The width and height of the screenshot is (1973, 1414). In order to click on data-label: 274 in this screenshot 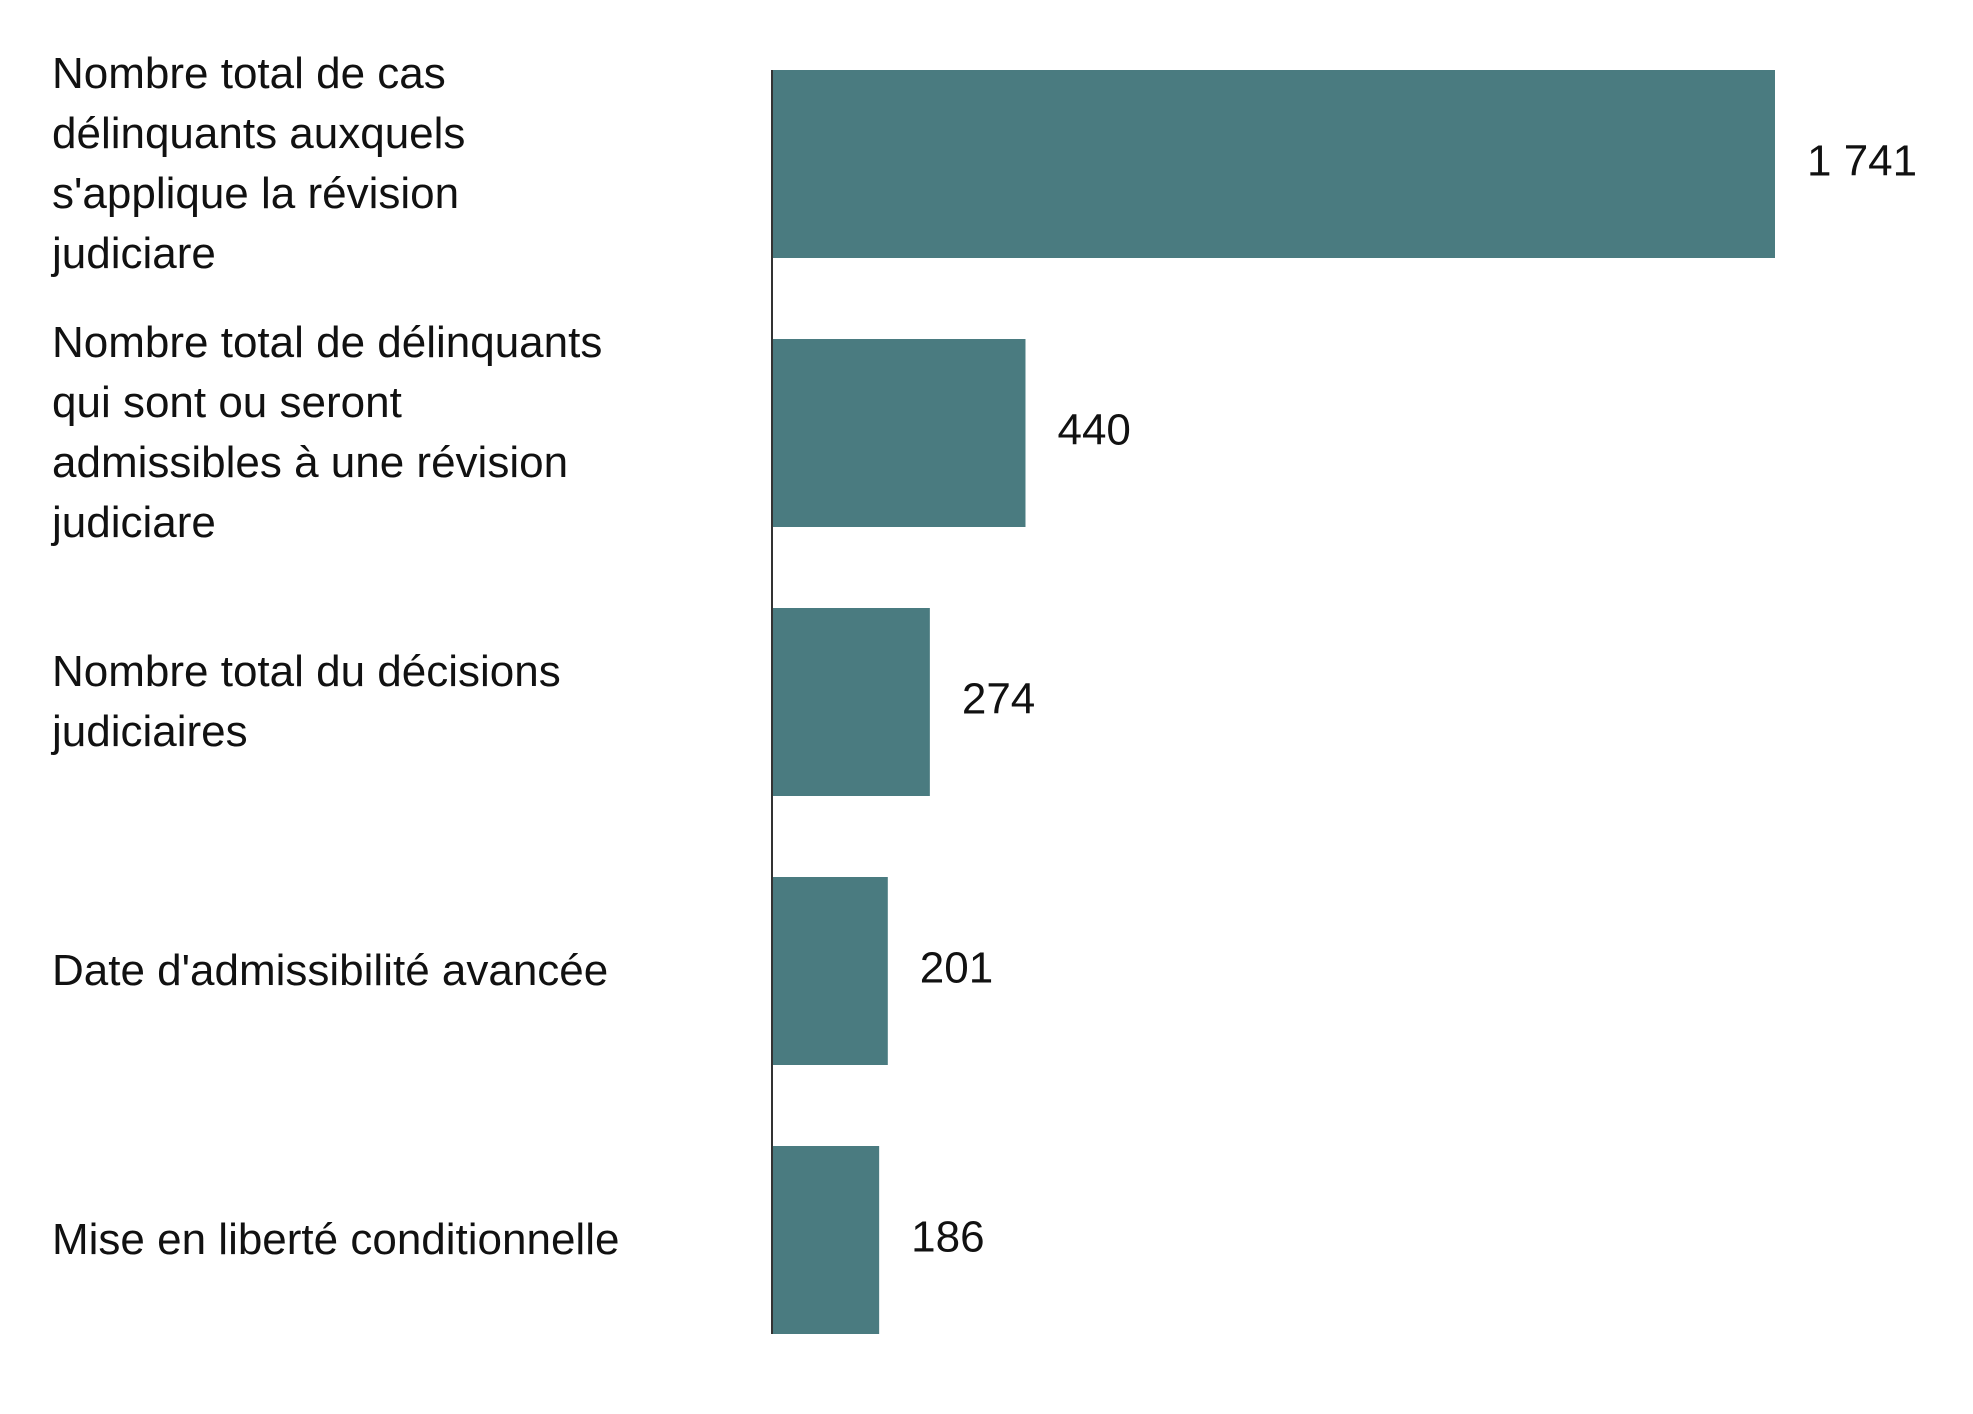, I will do `click(998, 699)`.